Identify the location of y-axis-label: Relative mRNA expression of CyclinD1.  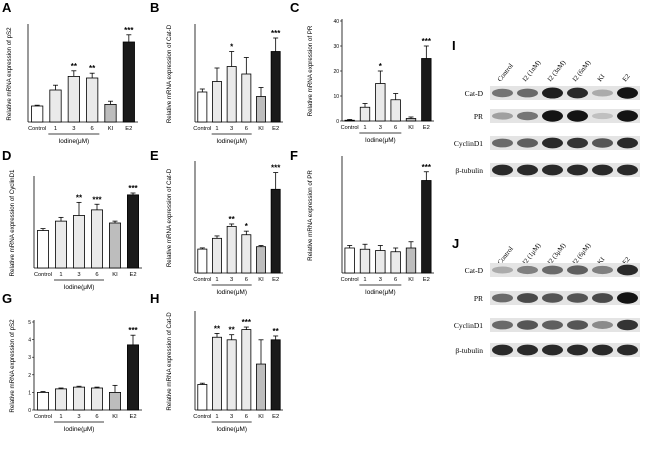
(12, 223).